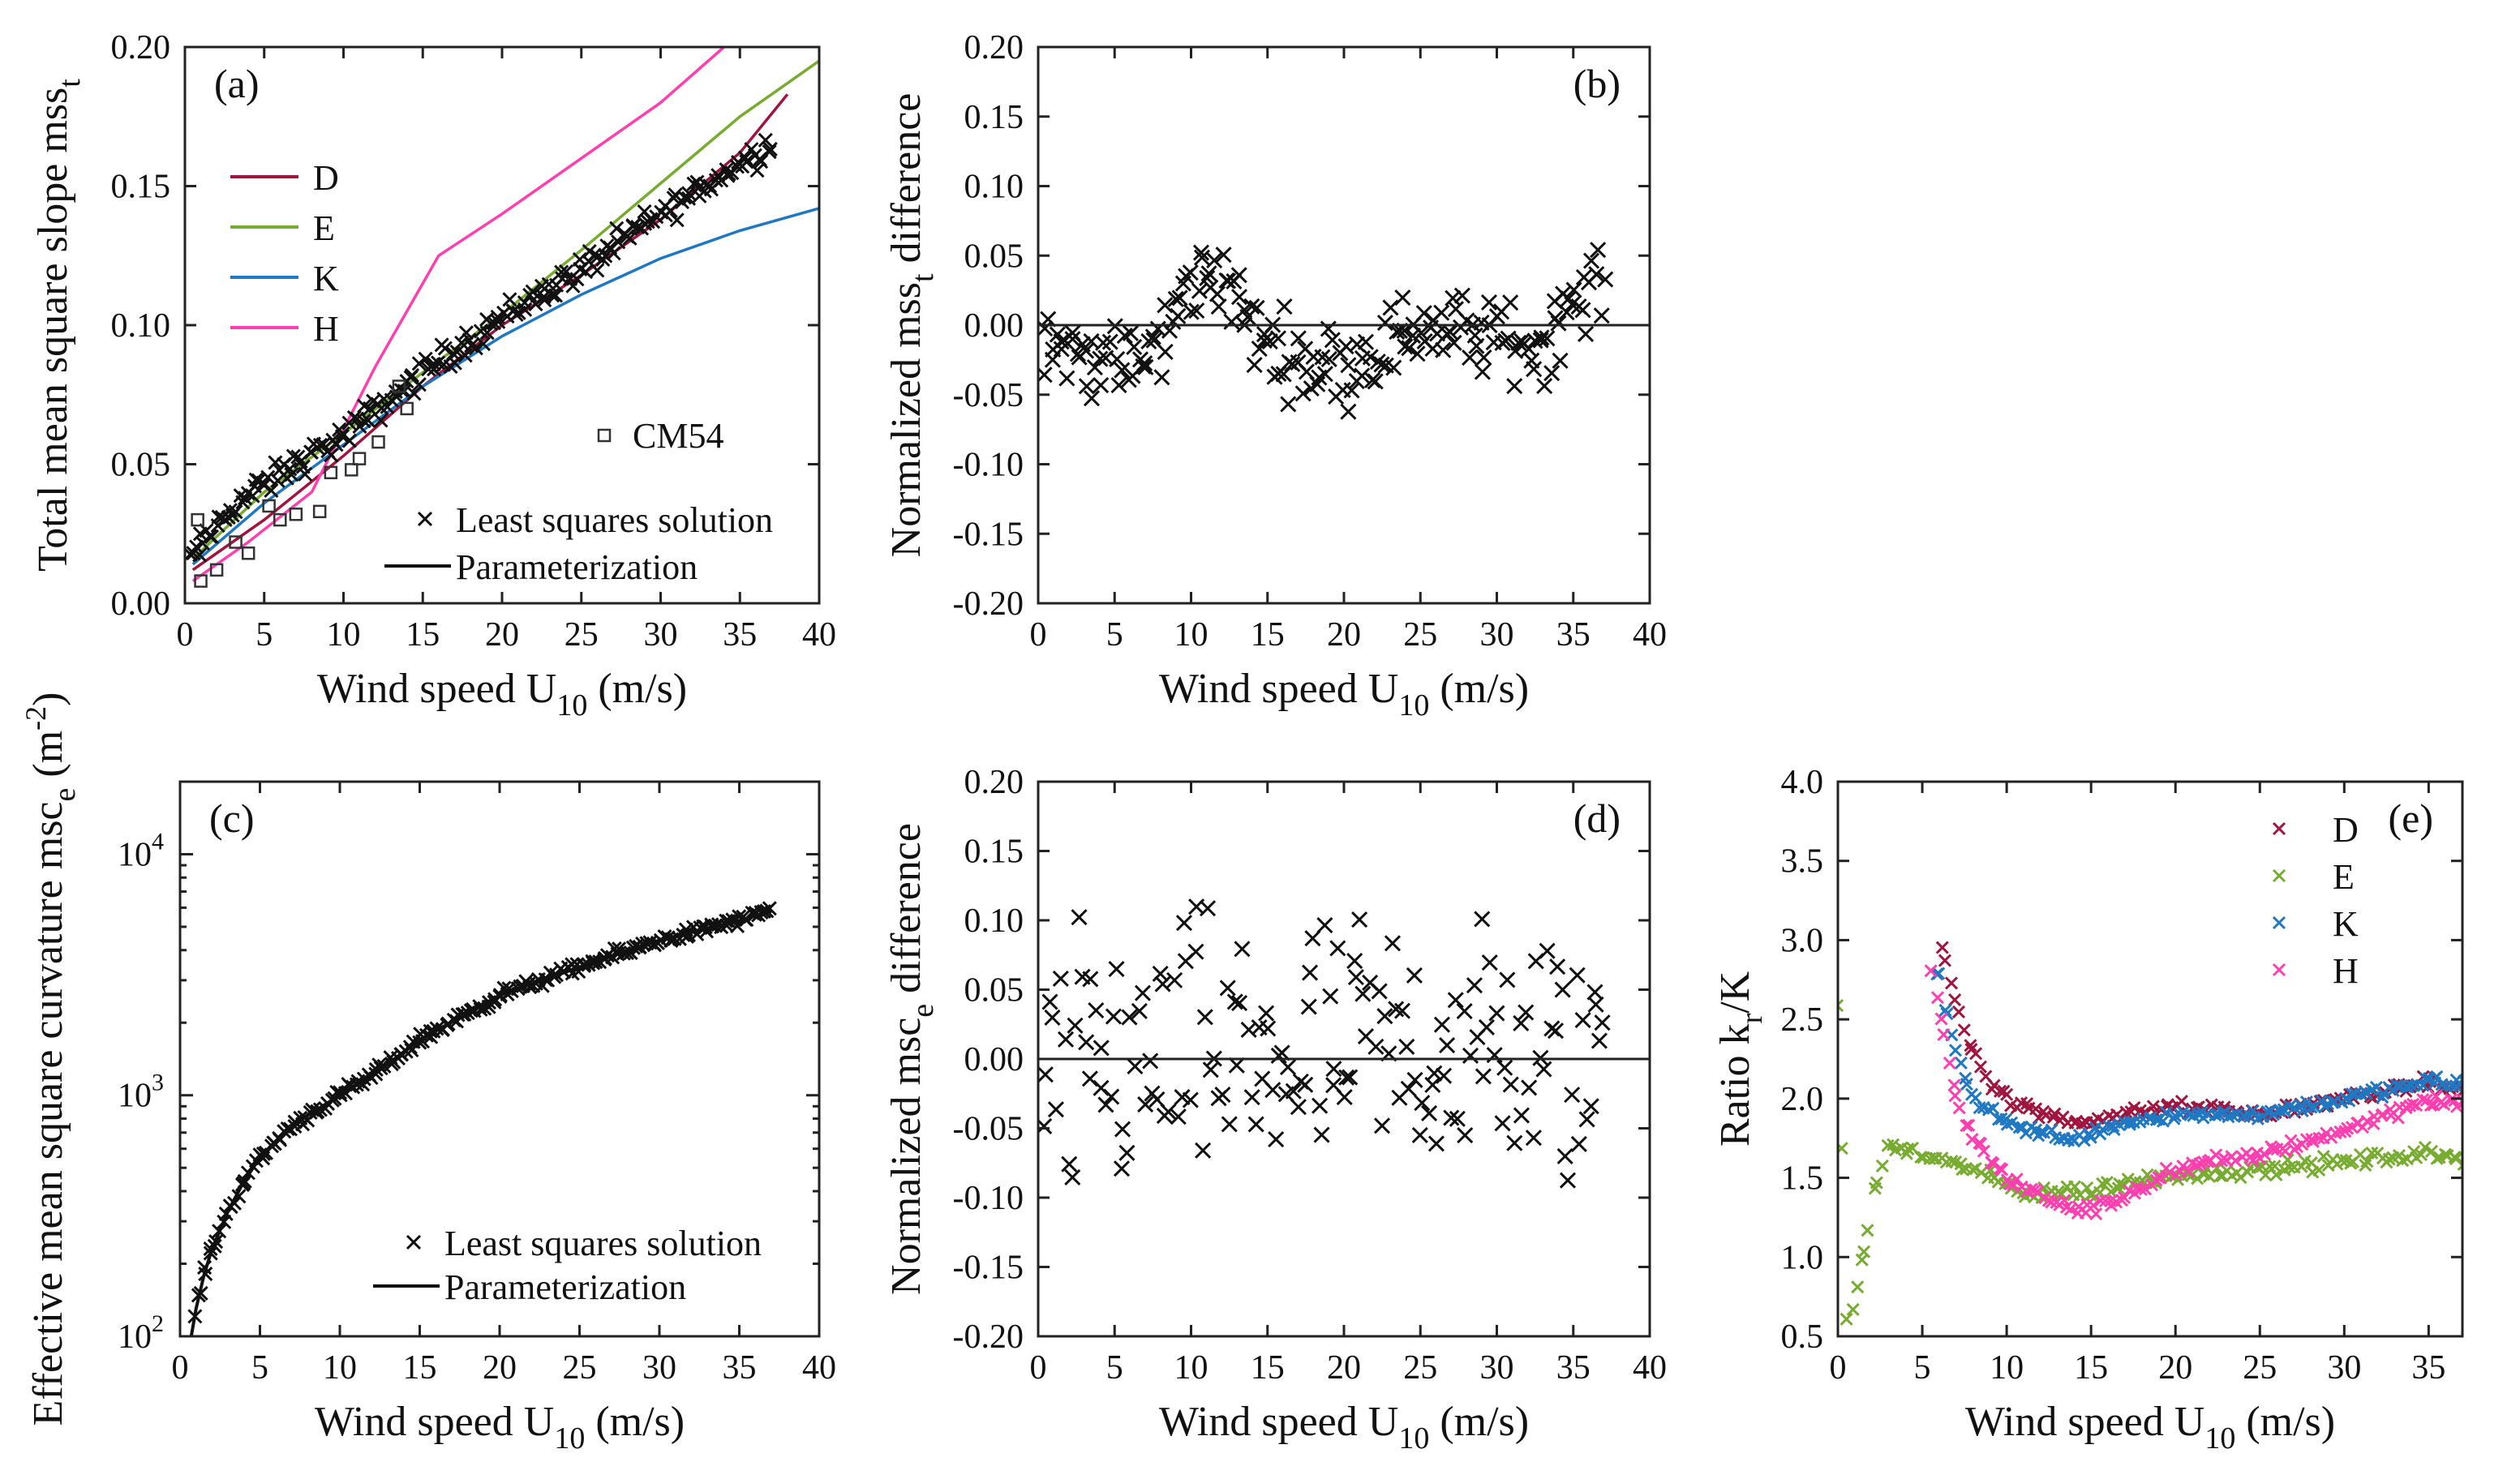 Image resolution: width=2520 pixels, height=1479 pixels. Describe the element at coordinates (458, 315) in the screenshot. I see `series-line-H` at that location.